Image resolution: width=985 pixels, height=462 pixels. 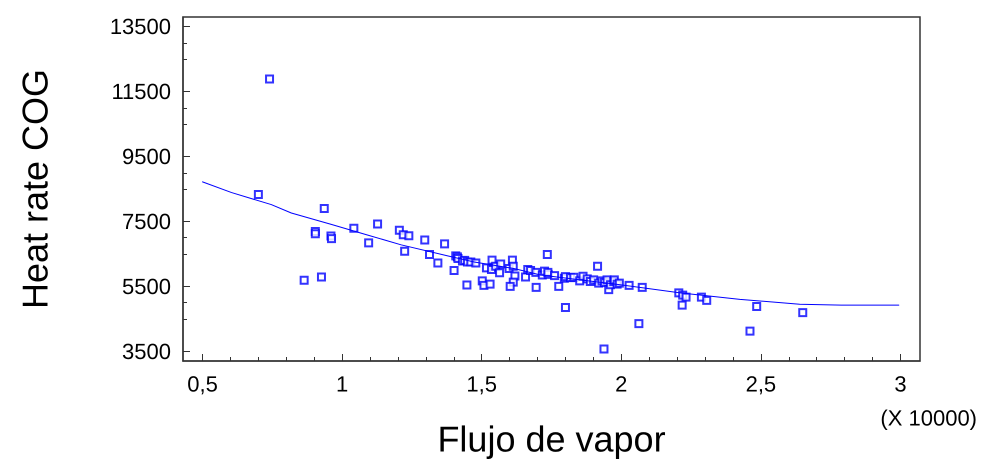 I want to click on x-axis-title: Flujo de vapor, so click(x=551, y=439).